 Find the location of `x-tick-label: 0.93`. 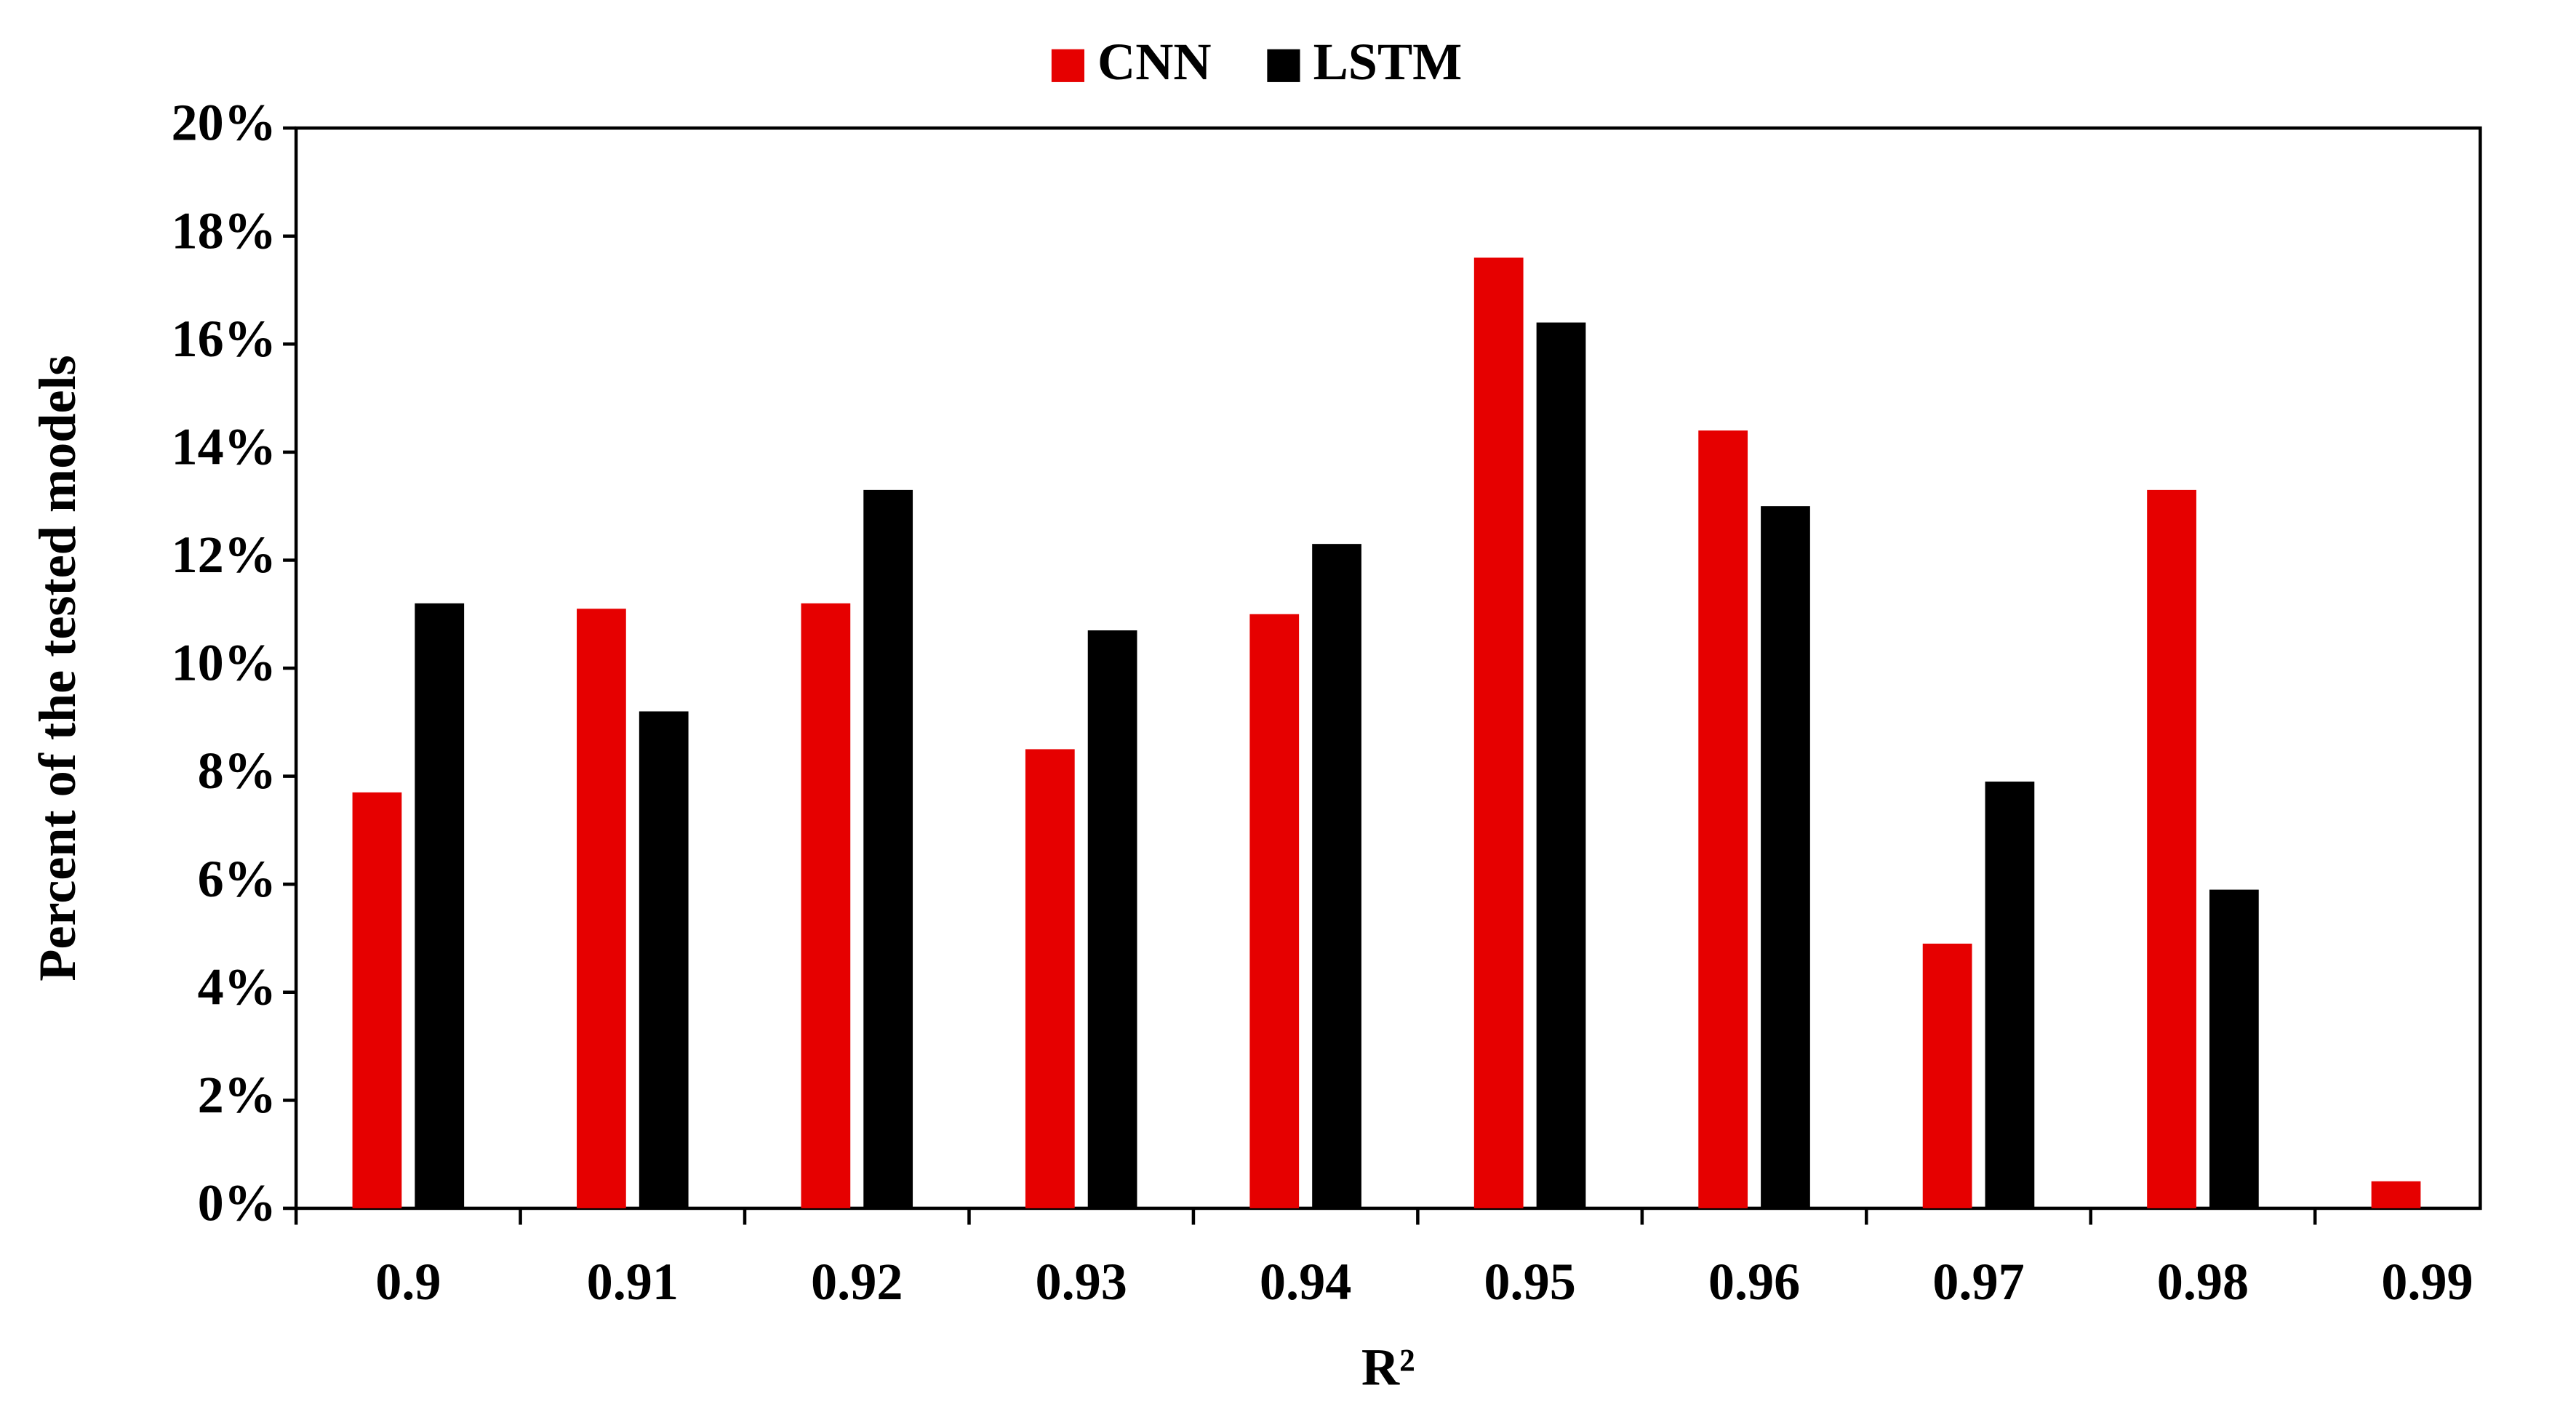

x-tick-label: 0.93 is located at coordinates (1081, 1282).